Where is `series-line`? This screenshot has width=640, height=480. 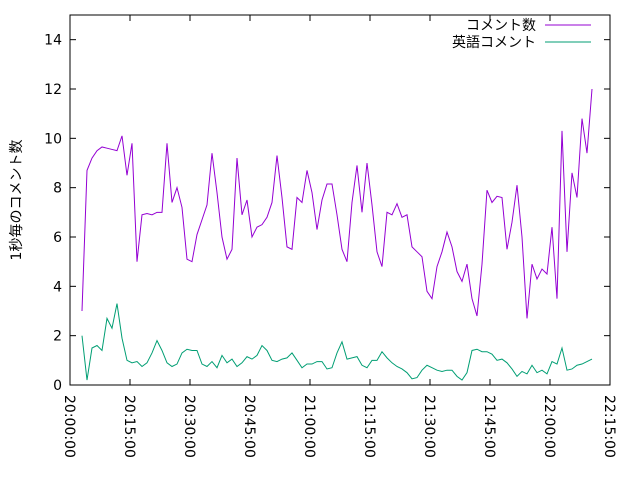 series-line is located at coordinates (337, 342).